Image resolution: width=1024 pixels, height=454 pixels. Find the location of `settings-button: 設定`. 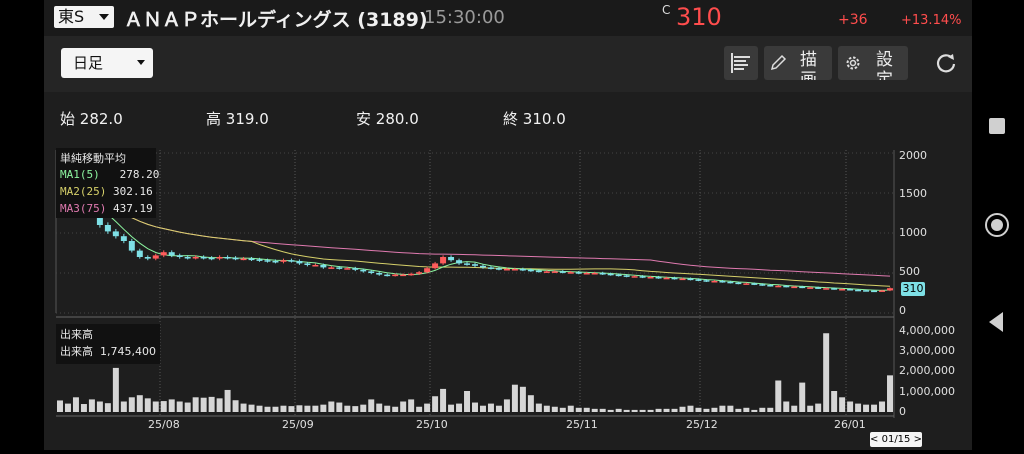

settings-button: 設定 is located at coordinates (873, 63).